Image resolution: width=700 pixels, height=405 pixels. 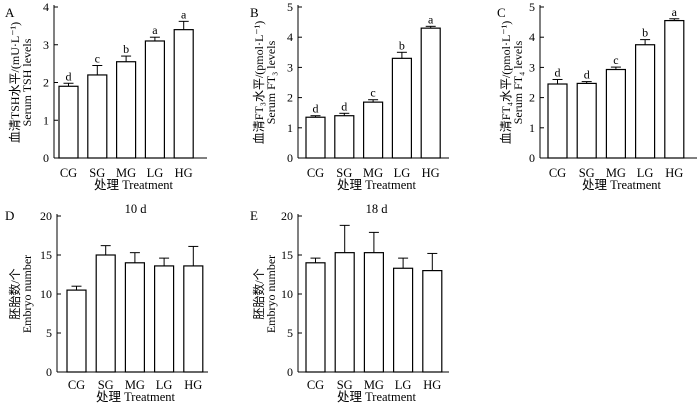 I want to click on y-axis-title: 血清TSH水平/(mU·L⁻¹)Serum TSH levels, so click(x=21, y=82).